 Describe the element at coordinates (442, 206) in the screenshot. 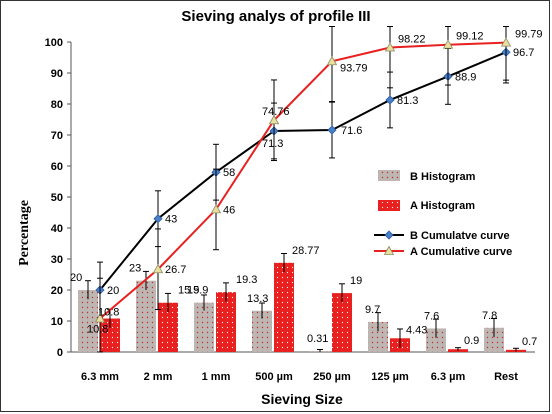

I see `legend-label-a-histogram: A Histogram` at that location.